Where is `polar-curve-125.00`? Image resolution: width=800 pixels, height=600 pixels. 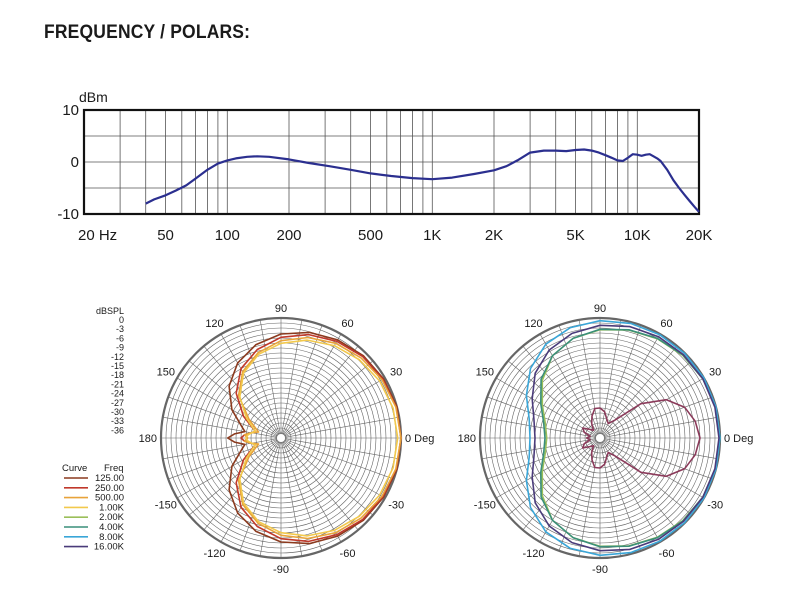 polar-curve-125.00 is located at coordinates (314, 438).